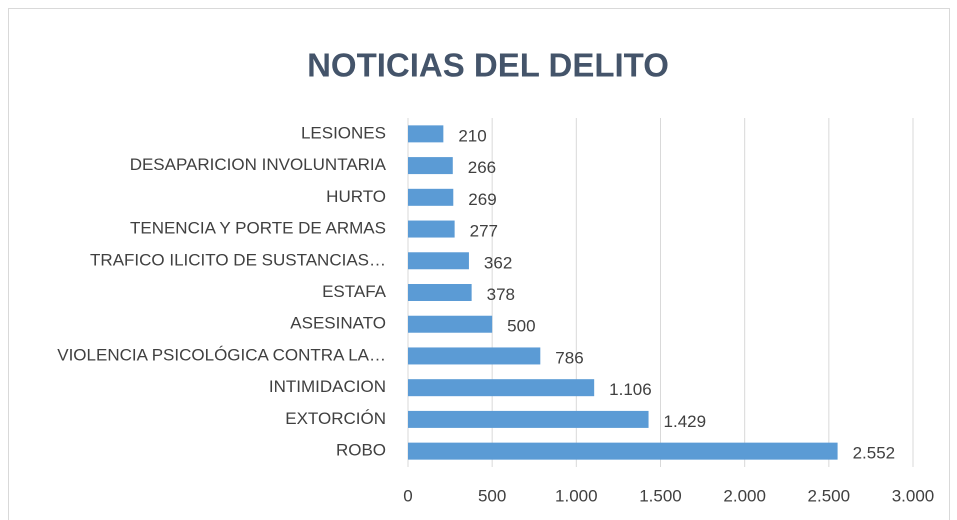 This screenshot has width=957, height=520. I want to click on data-label: 362, so click(498, 262).